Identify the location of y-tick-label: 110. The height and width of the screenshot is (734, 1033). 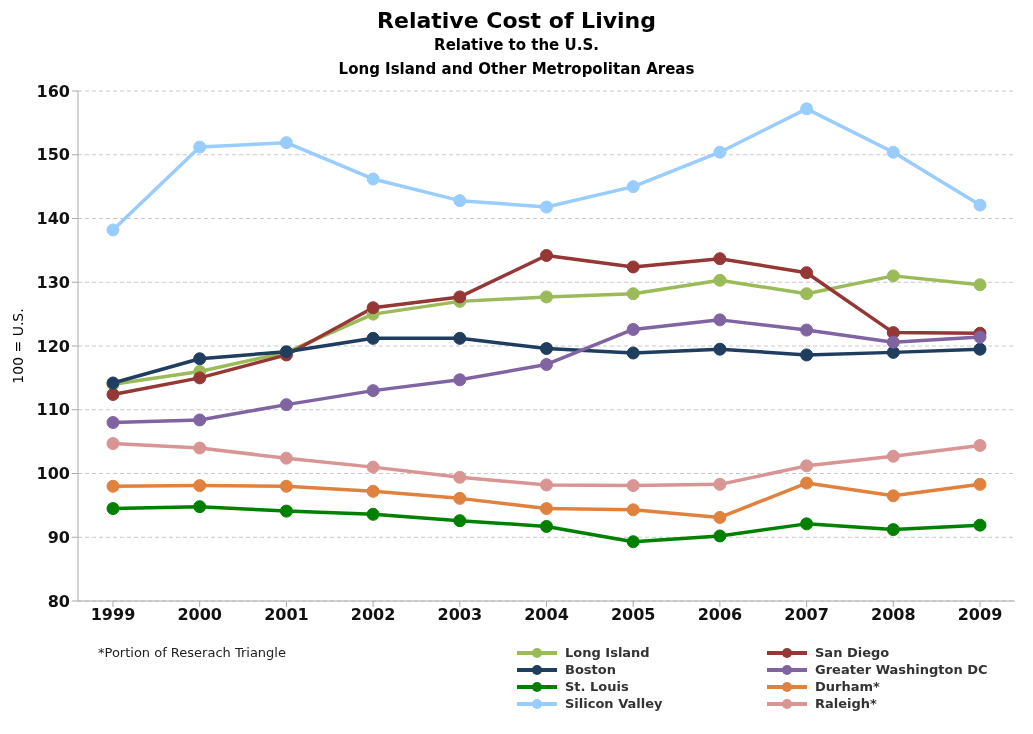
(53, 410).